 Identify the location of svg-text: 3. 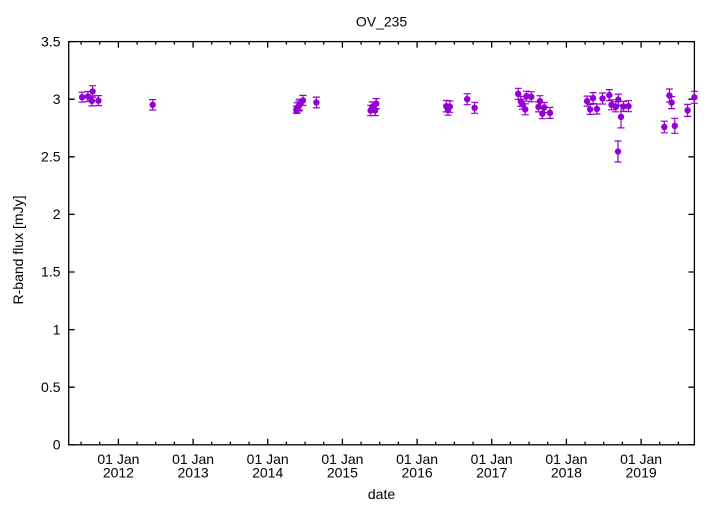
(57, 99).